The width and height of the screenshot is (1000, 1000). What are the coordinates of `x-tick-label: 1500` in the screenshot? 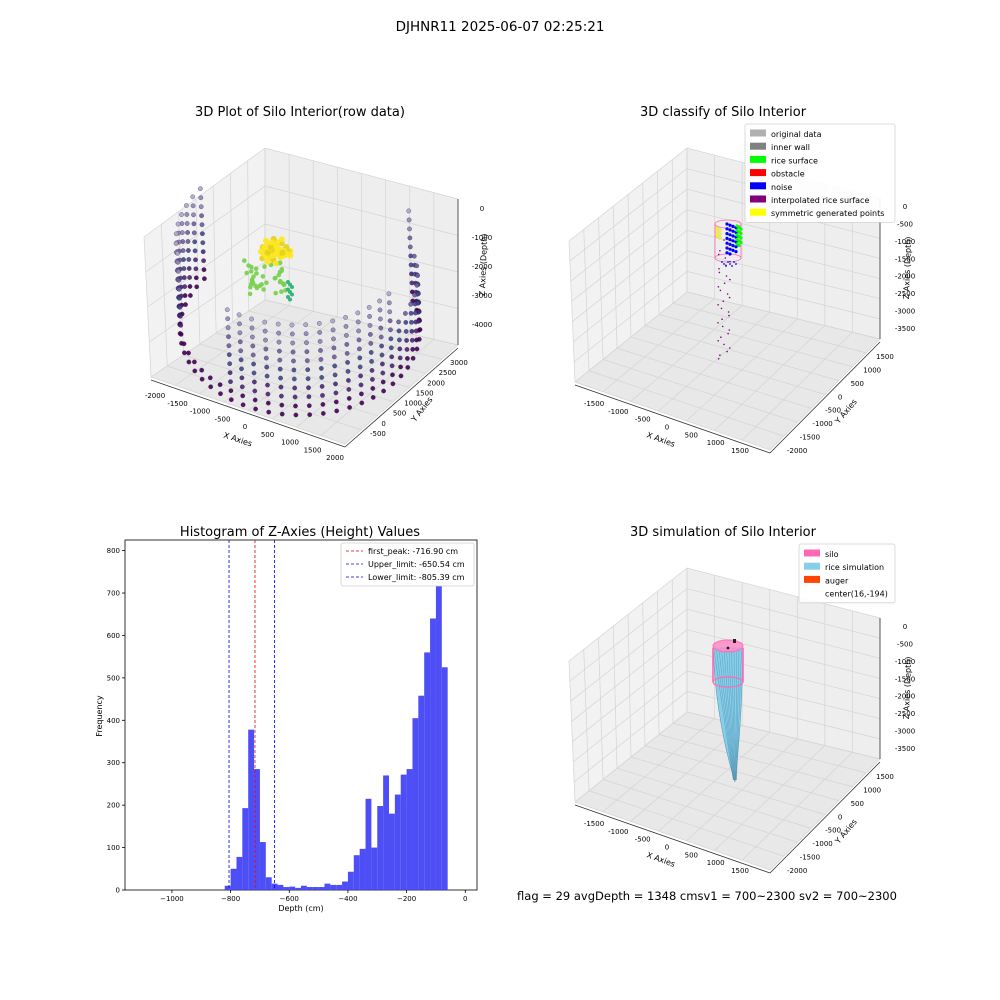 It's located at (740, 451).